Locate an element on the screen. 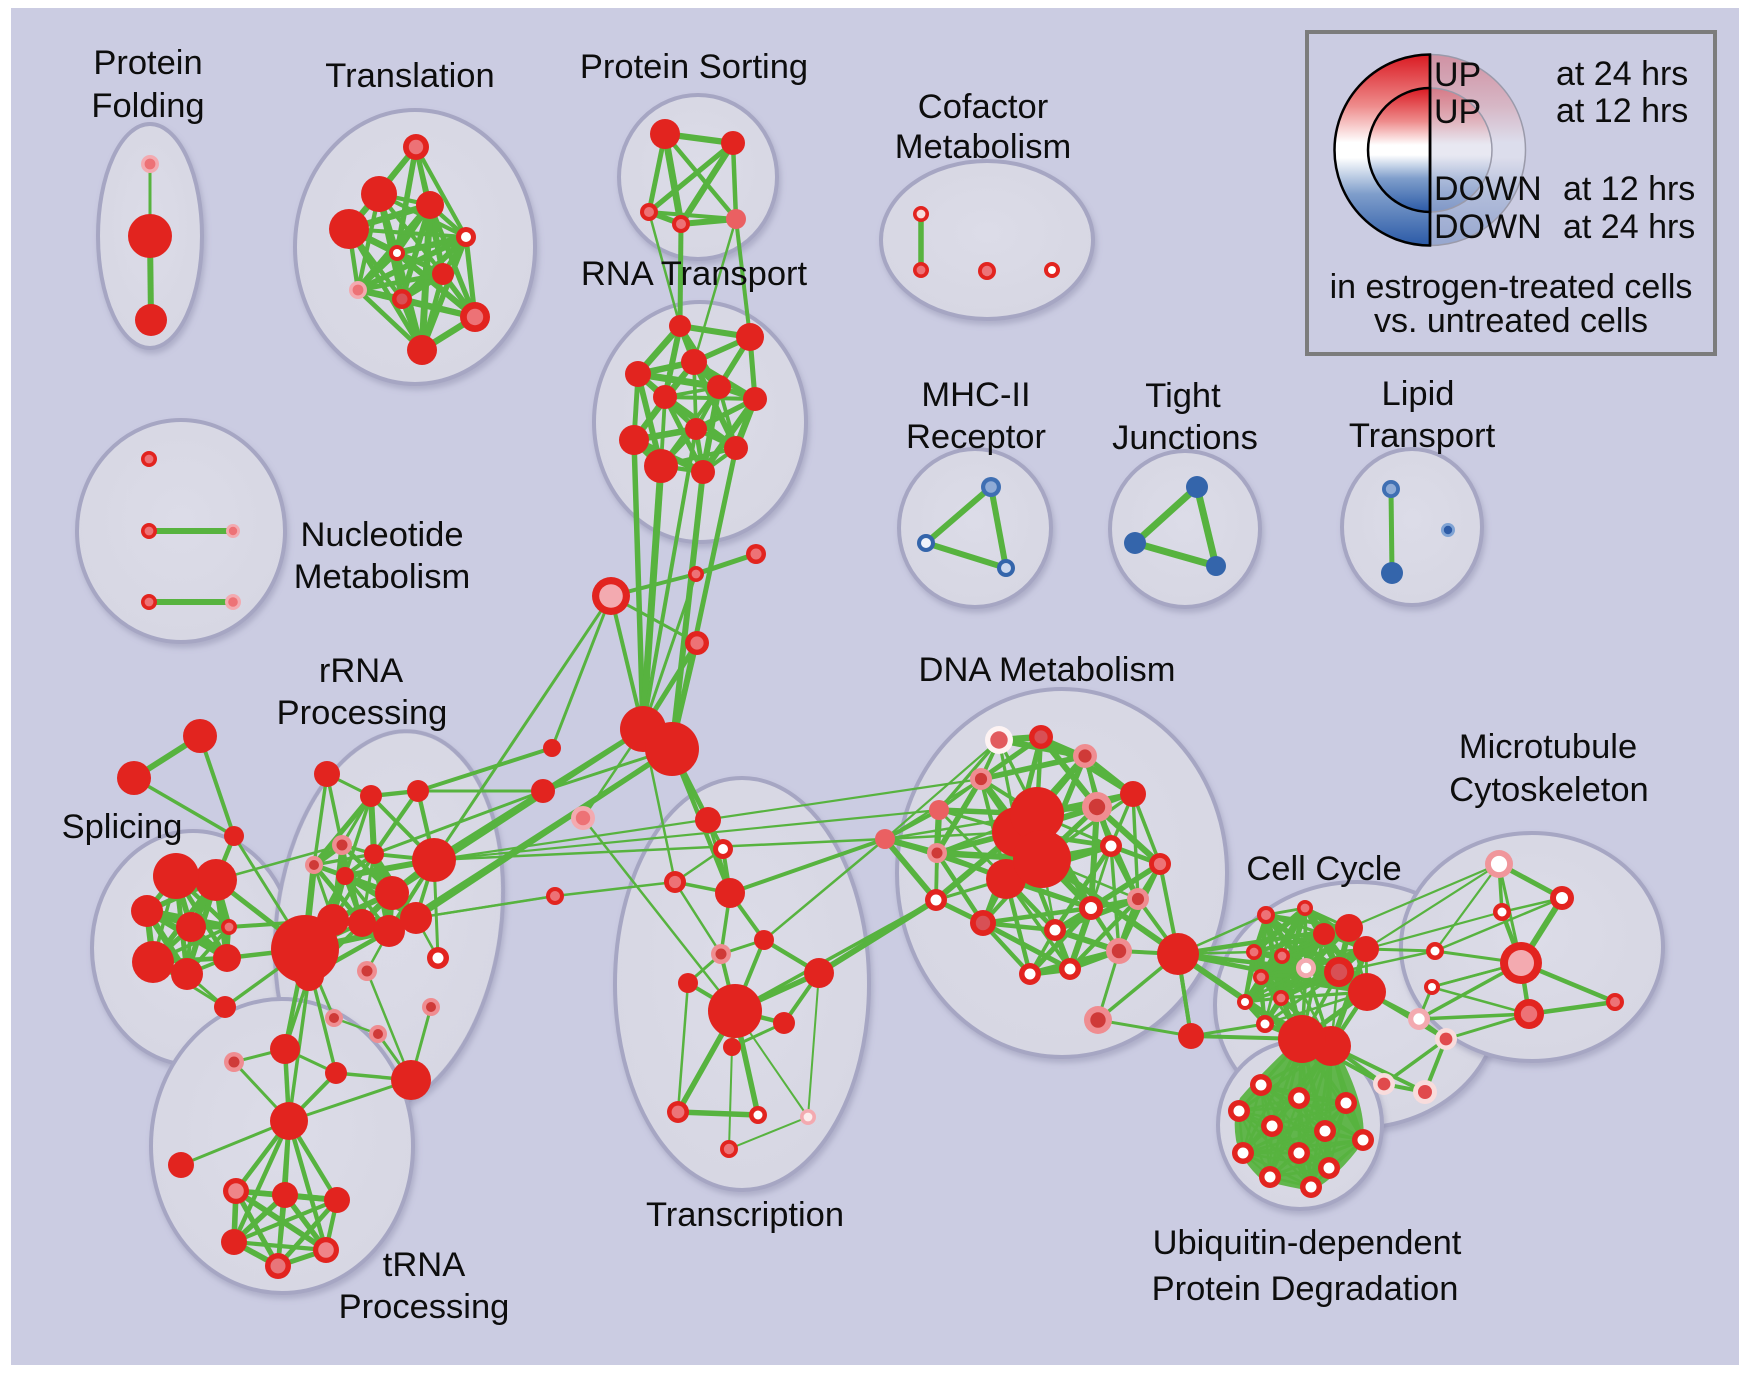  svg-text: Ubiquitin-dependent is located at coordinates (1307, 1243).